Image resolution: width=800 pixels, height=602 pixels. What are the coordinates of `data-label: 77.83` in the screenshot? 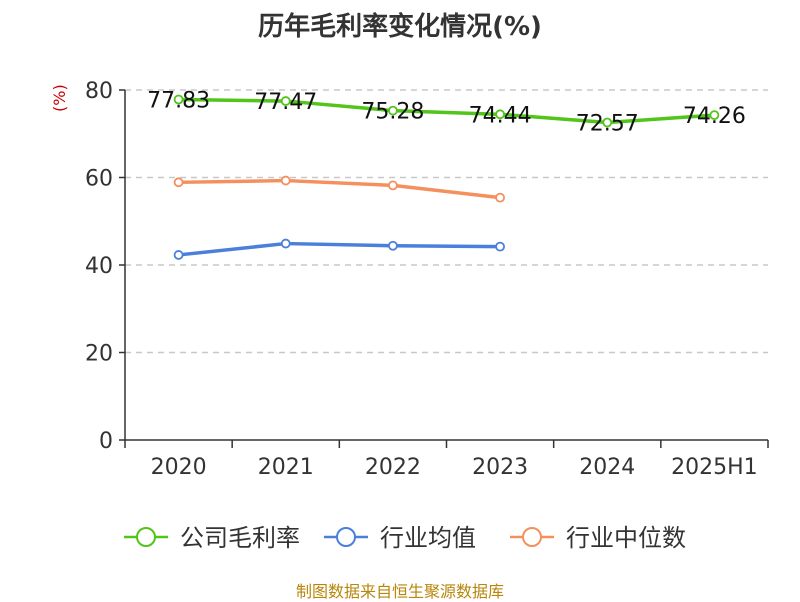 It's located at (178, 100).